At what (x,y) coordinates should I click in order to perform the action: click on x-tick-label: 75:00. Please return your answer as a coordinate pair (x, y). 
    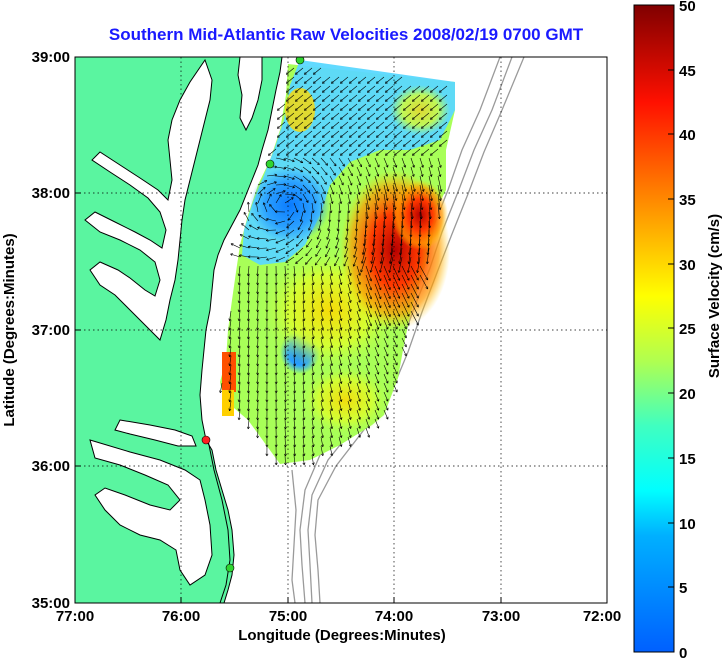
    Looking at the image, I should click on (288, 616).